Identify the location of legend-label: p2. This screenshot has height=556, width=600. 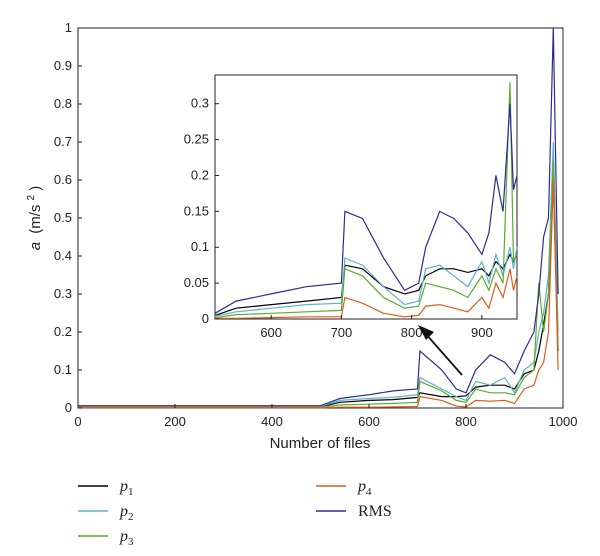
(126, 513).